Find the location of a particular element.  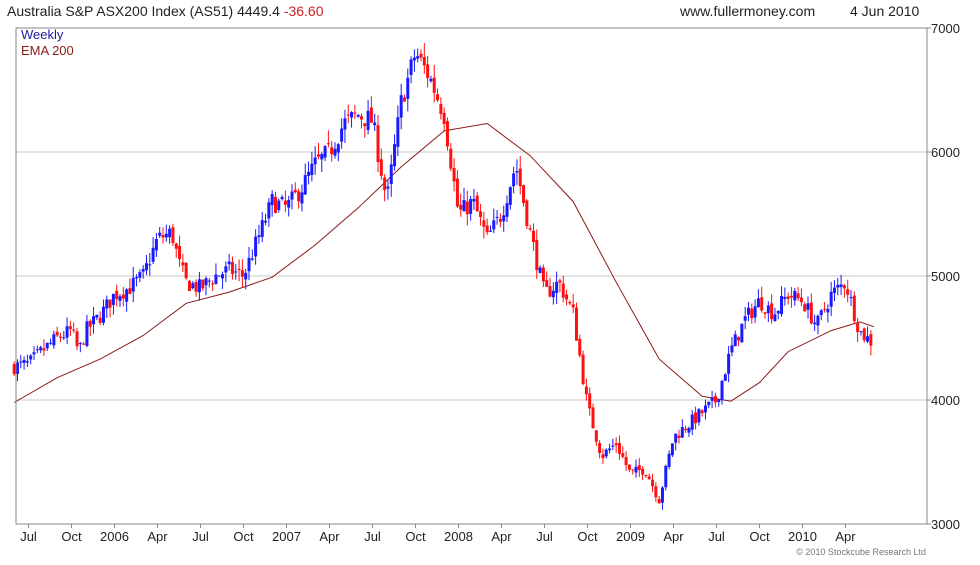

copyright-text: © 2010 Stockcube Research Ltd is located at coordinates (861, 552).